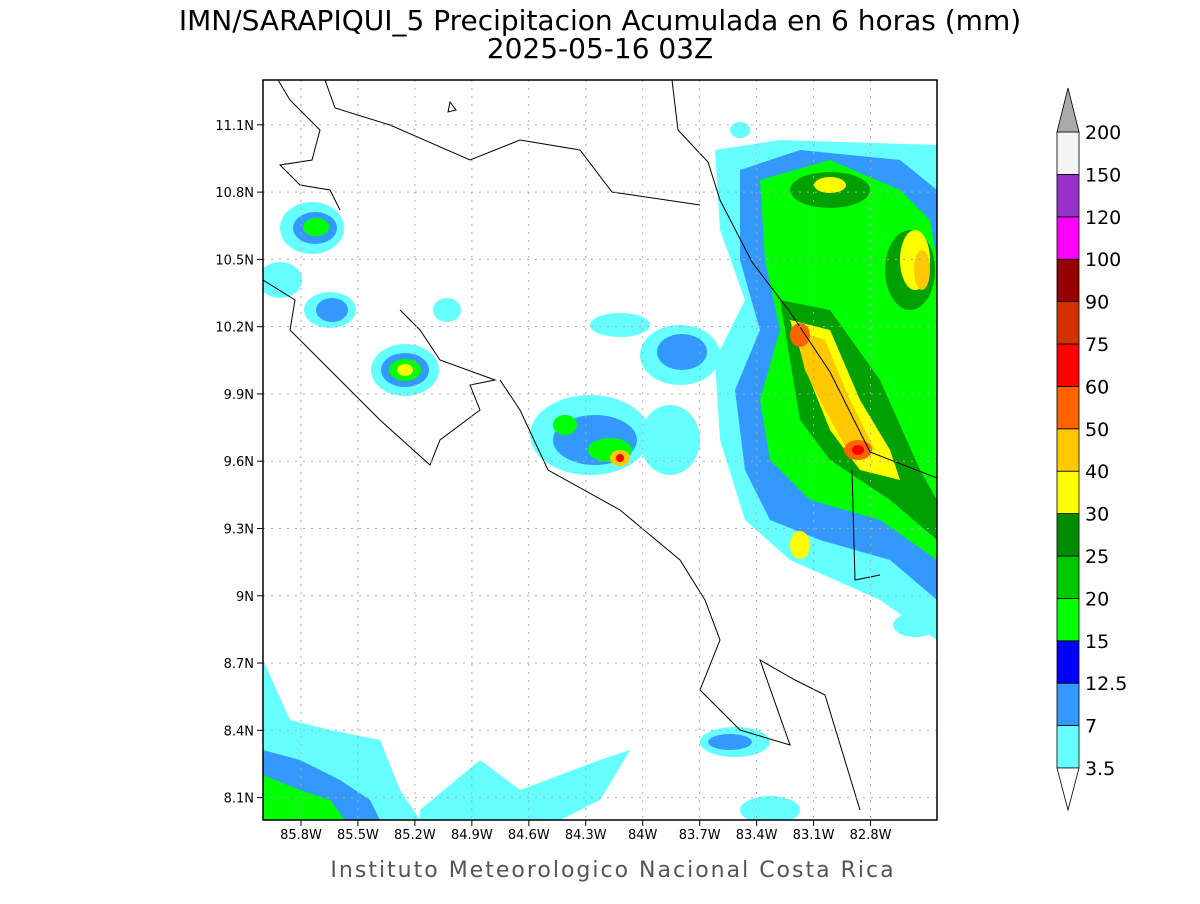 The height and width of the screenshot is (904, 1200). Describe the element at coordinates (1097, 472) in the screenshot. I see `colorbar-label: 40` at that location.